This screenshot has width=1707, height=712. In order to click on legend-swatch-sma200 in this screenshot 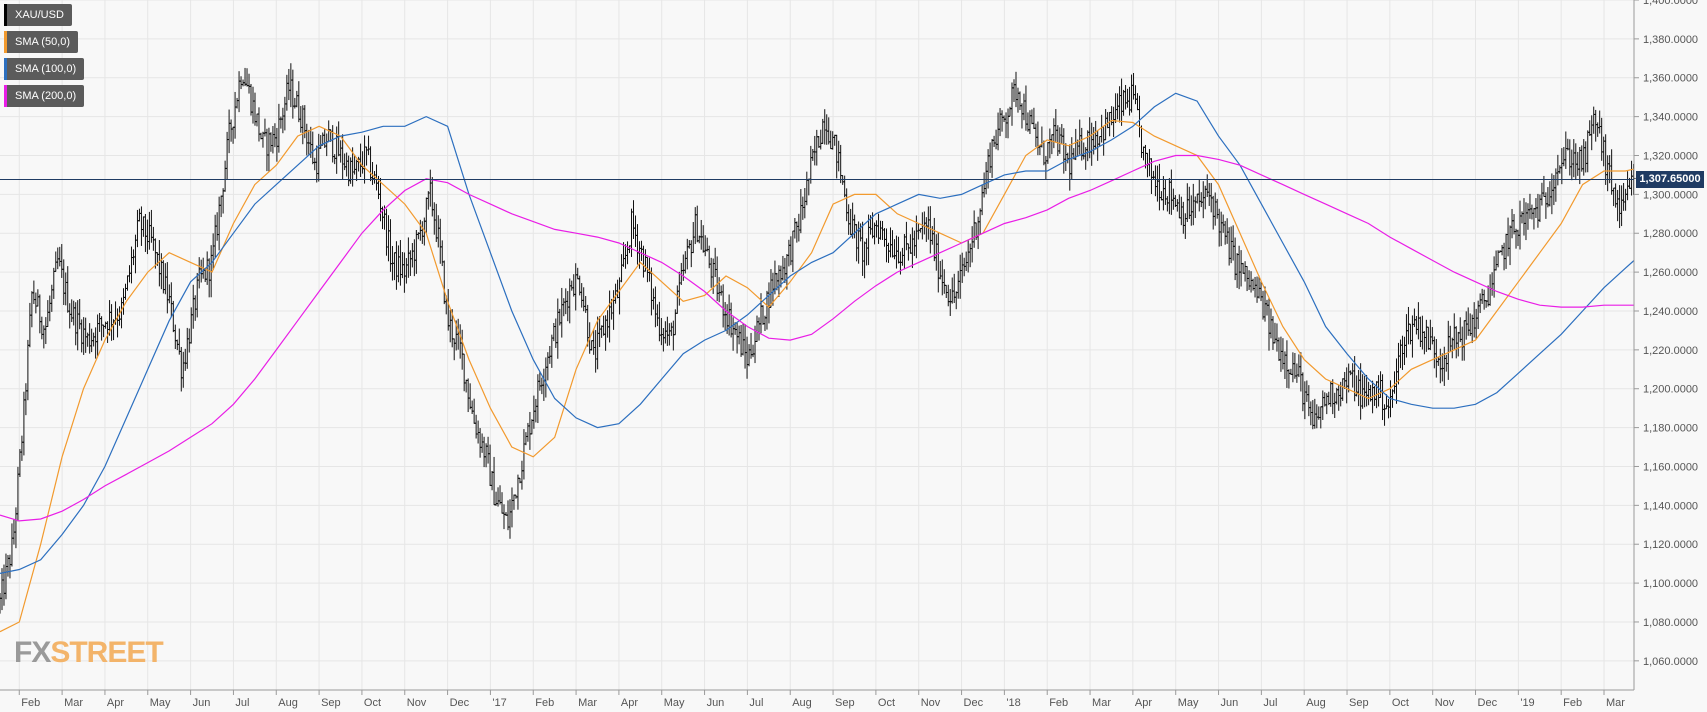, I will do `click(5, 96)`.